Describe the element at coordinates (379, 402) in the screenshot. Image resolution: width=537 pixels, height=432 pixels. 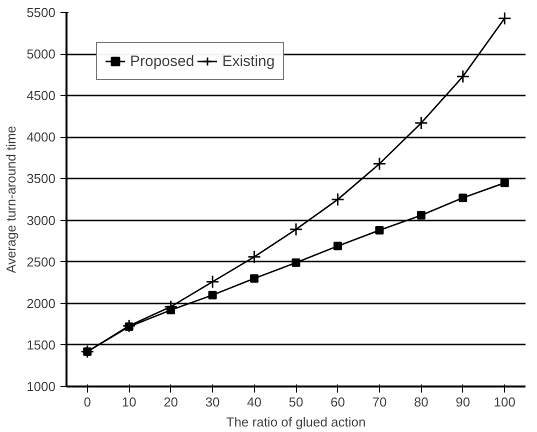
I see `x-tick-label: 70` at that location.